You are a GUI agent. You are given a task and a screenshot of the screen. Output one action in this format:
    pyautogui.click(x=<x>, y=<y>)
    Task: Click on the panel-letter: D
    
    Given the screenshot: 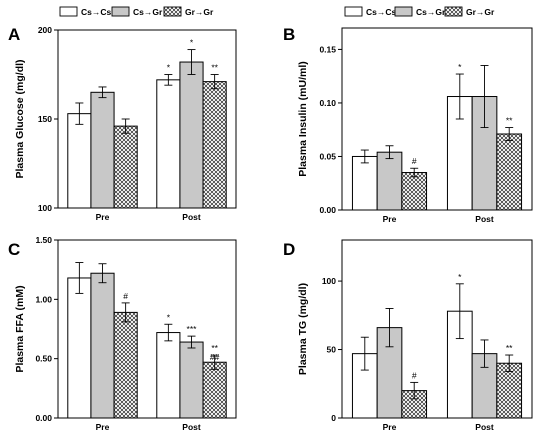 What is the action you would take?
    pyautogui.click(x=289, y=249)
    